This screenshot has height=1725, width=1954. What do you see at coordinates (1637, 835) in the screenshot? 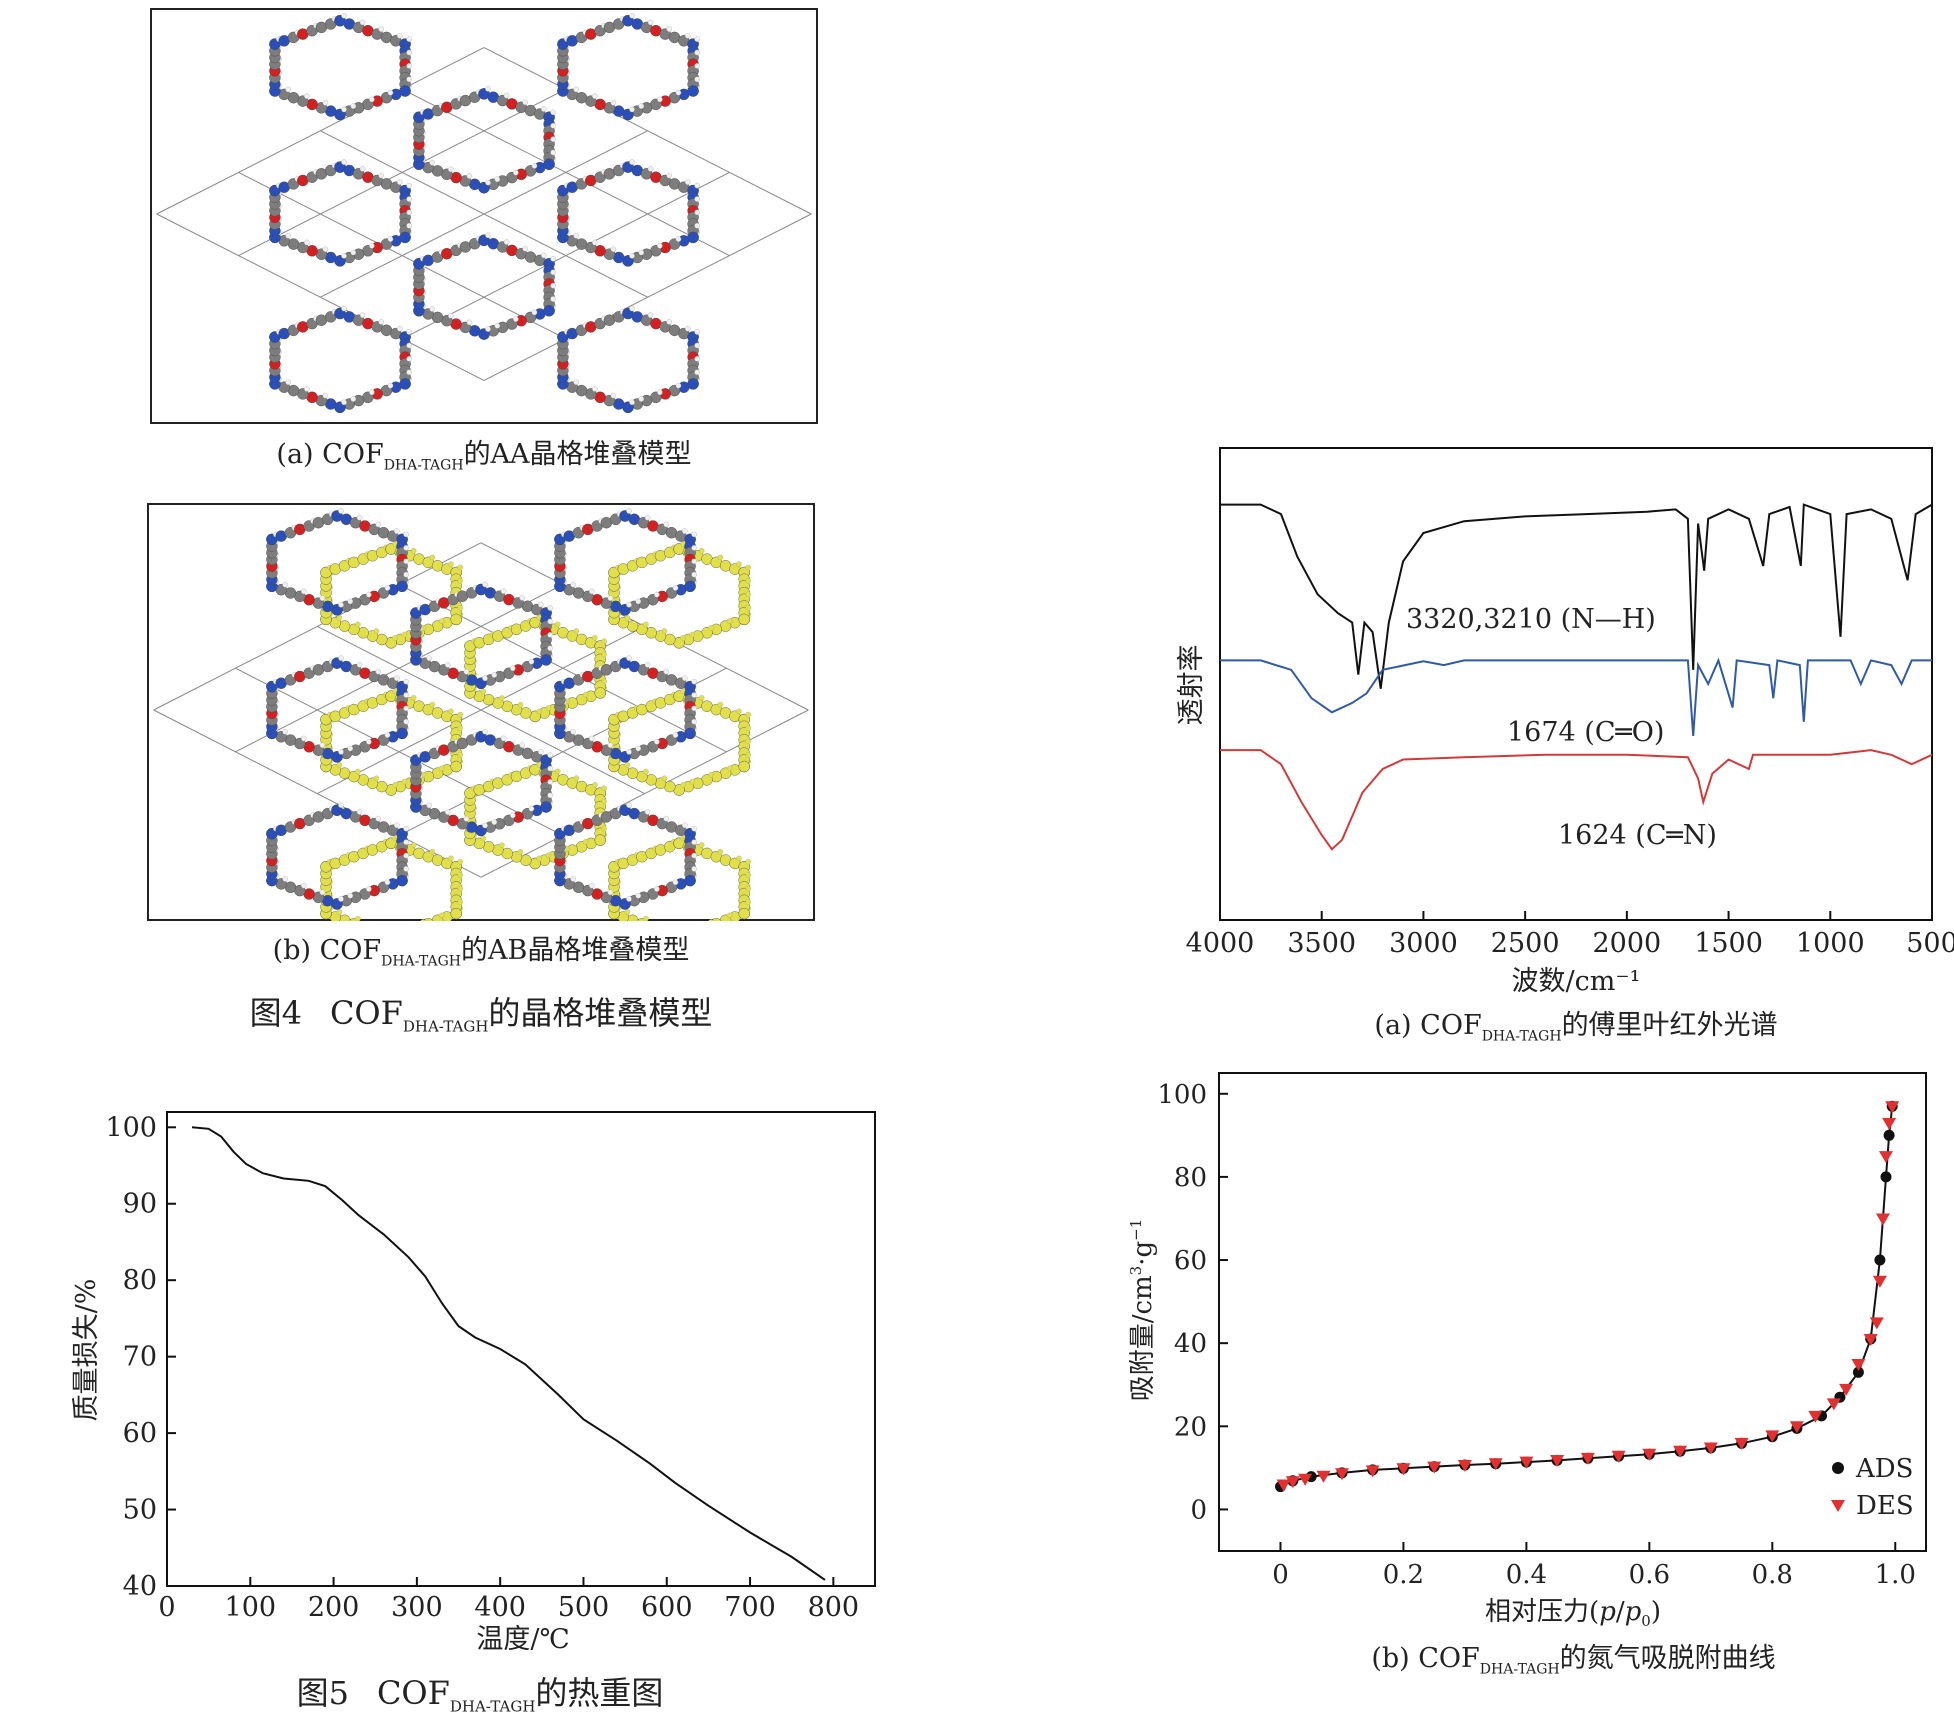
I see `ftir-annotation-cn: 1624 (C═N)` at bounding box center [1637, 835].